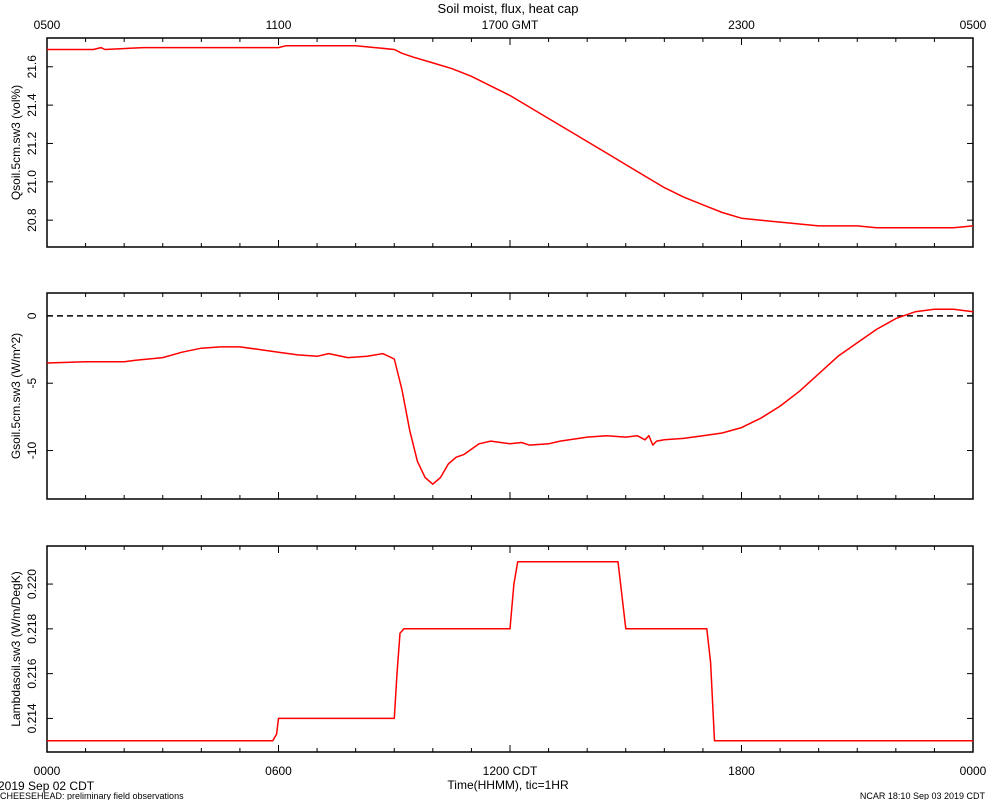  What do you see at coordinates (32, 67) in the screenshot?
I see `y-tick-label: 21.6` at bounding box center [32, 67].